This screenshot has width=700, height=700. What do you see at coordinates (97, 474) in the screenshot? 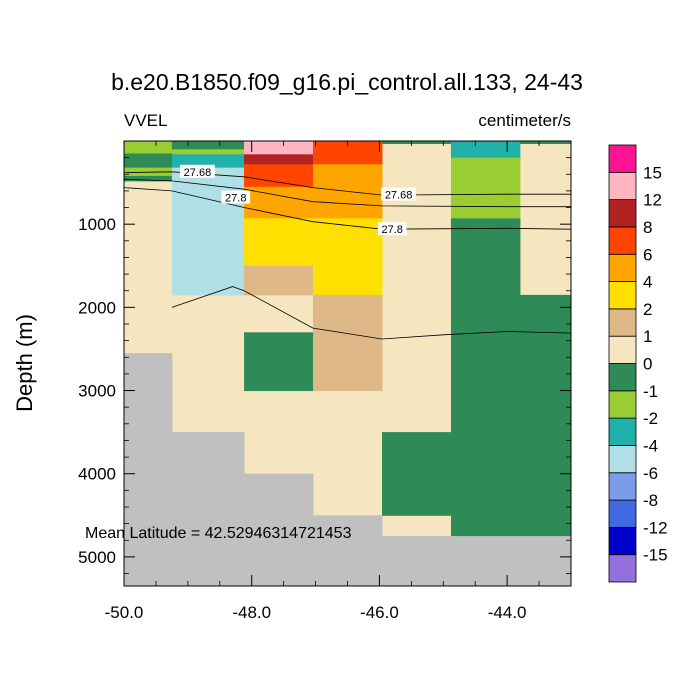
I see `y-tick-label-3: 4000` at bounding box center [97, 474].